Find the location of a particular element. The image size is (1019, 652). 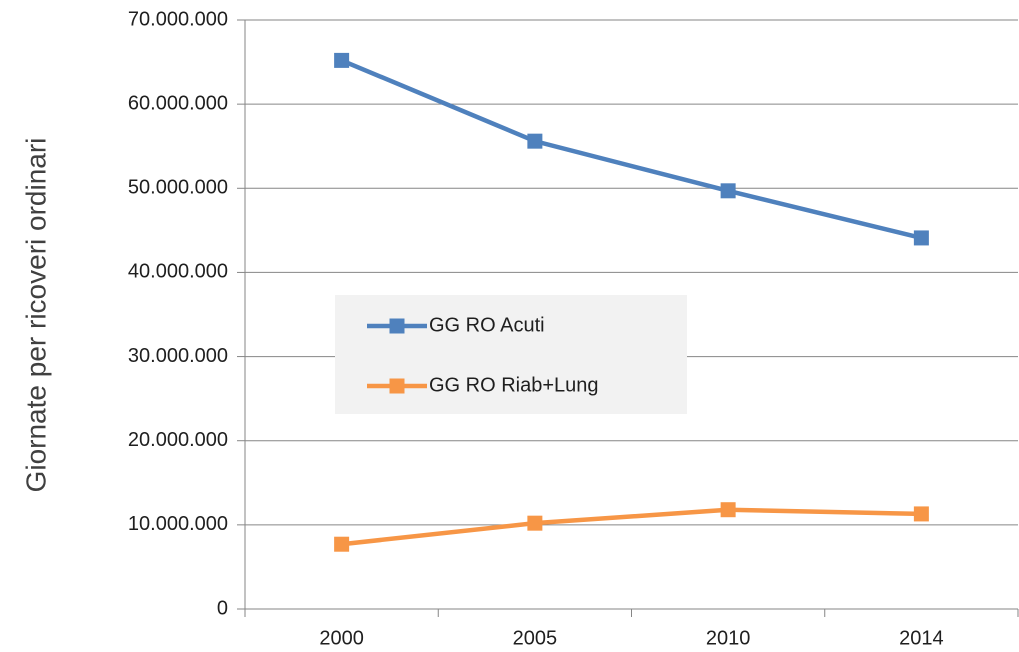

y-tick-label: 0 is located at coordinates (222, 608).